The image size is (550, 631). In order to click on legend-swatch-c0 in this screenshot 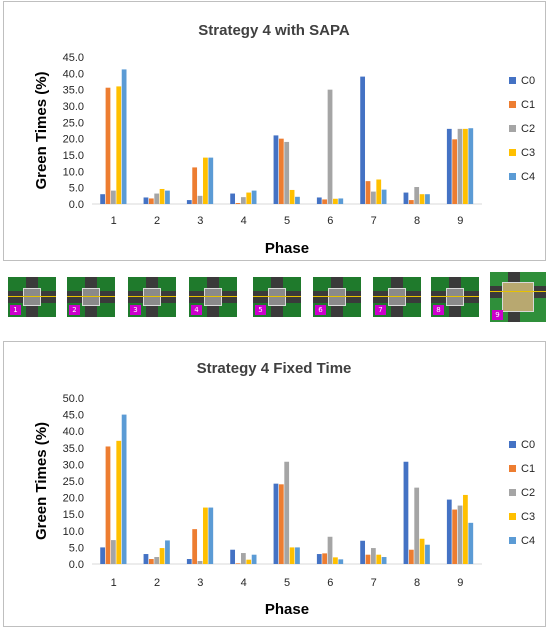, I will do `click(512, 444)`.